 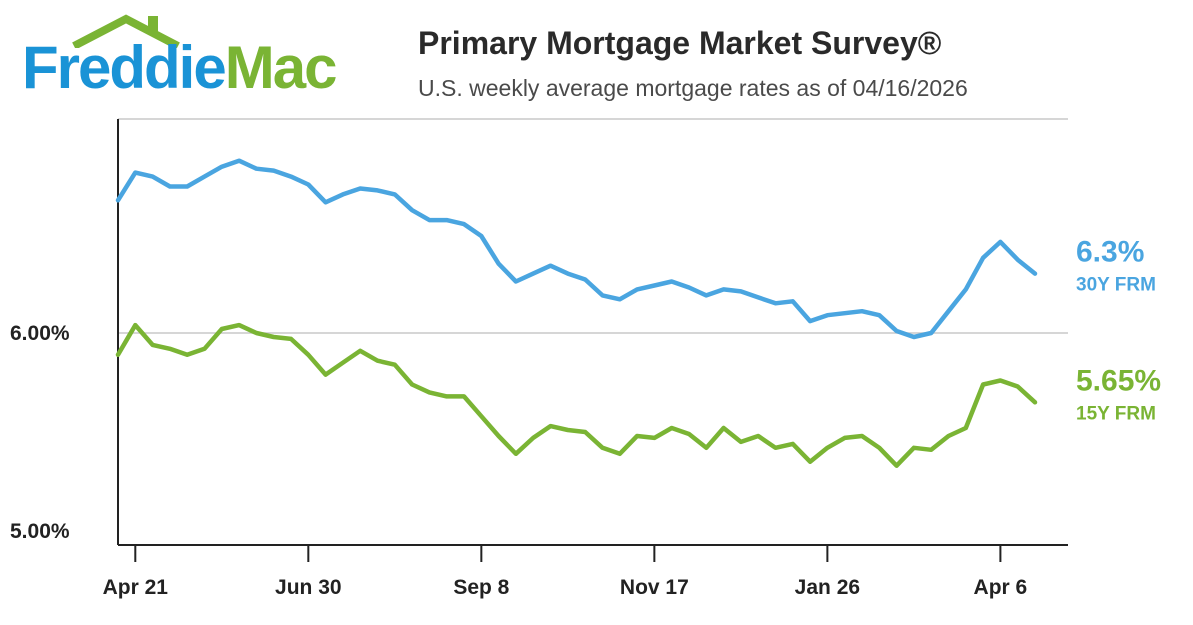 What do you see at coordinates (40, 531) in the screenshot?
I see `y-tick-label: 5.00%` at bounding box center [40, 531].